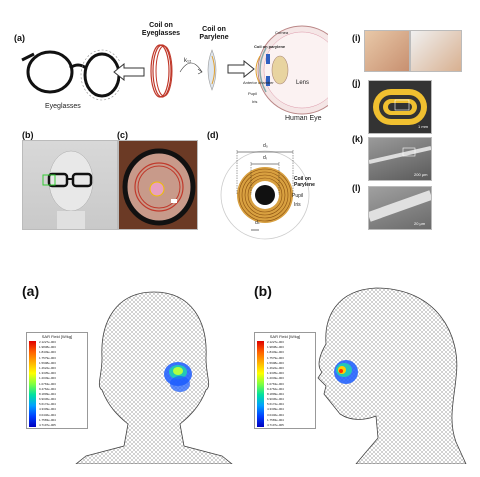 This screenshot has height=477, width=480. What do you see at coordinates (285, 336) in the screenshot?
I see `sar-legend-title-b: SAR Field [W/kg]` at bounding box center [285, 336].